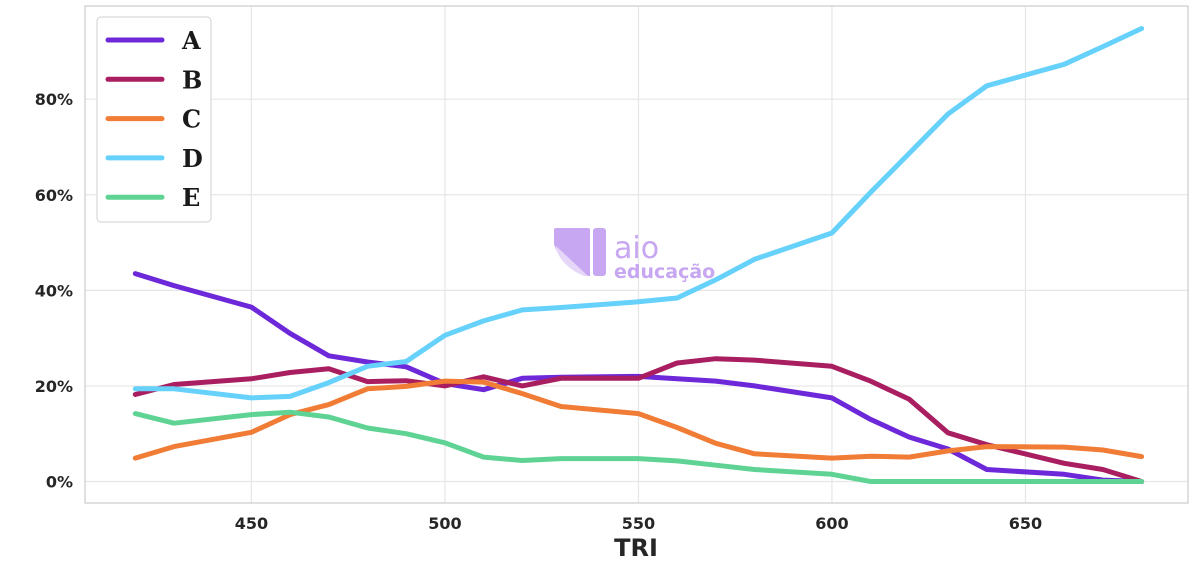 The height and width of the screenshot is (564, 1200). What do you see at coordinates (636, 248) in the screenshot?
I see `watermark-brand-text: aio` at bounding box center [636, 248].